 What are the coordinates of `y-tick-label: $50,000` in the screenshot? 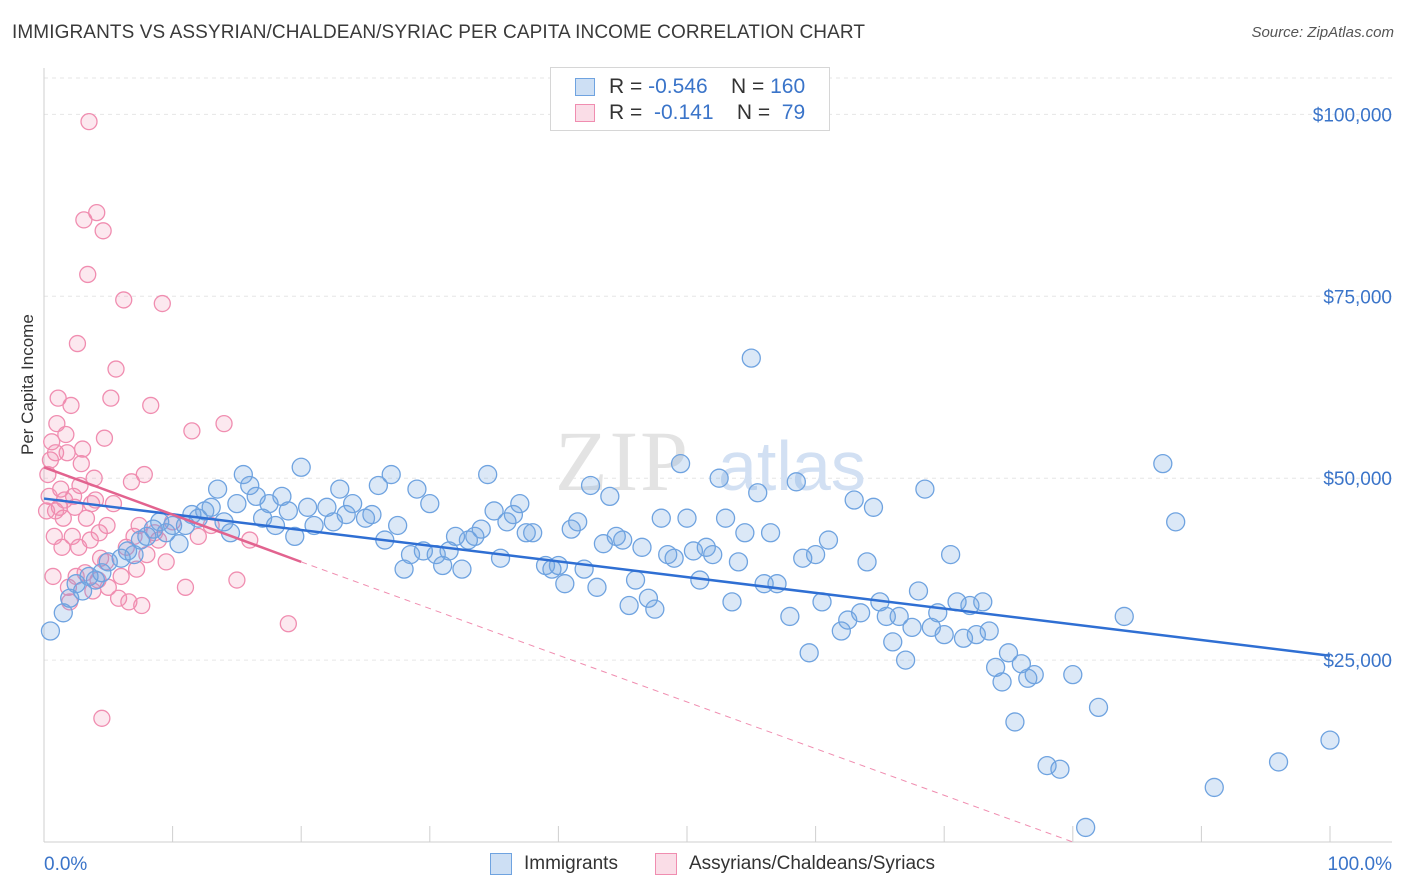 It's located at (1357, 479).